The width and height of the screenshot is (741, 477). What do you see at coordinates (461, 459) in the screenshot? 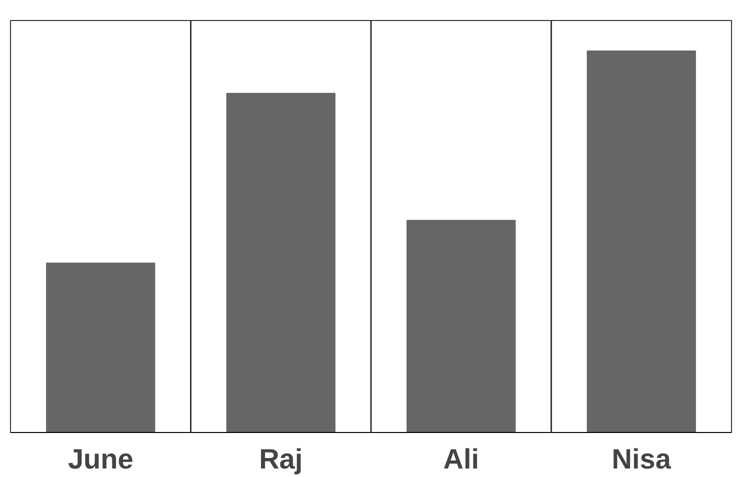
I see `x-tick-label: Ali` at bounding box center [461, 459].